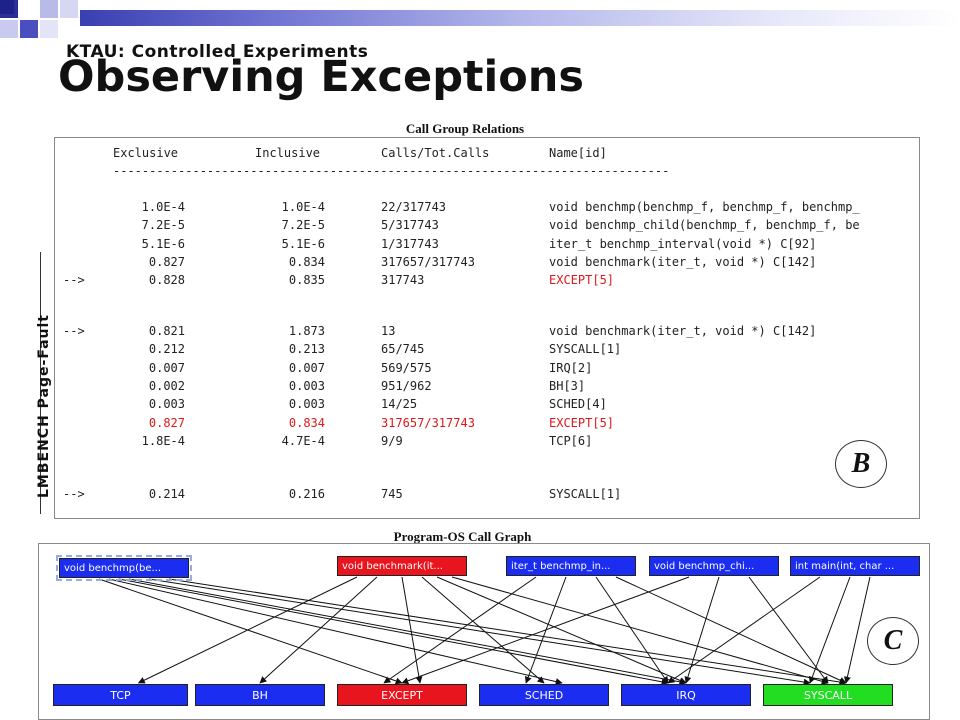 This screenshot has height=720, width=960. I want to click on cell-exclusive: 5.1E-6, so click(163, 243).